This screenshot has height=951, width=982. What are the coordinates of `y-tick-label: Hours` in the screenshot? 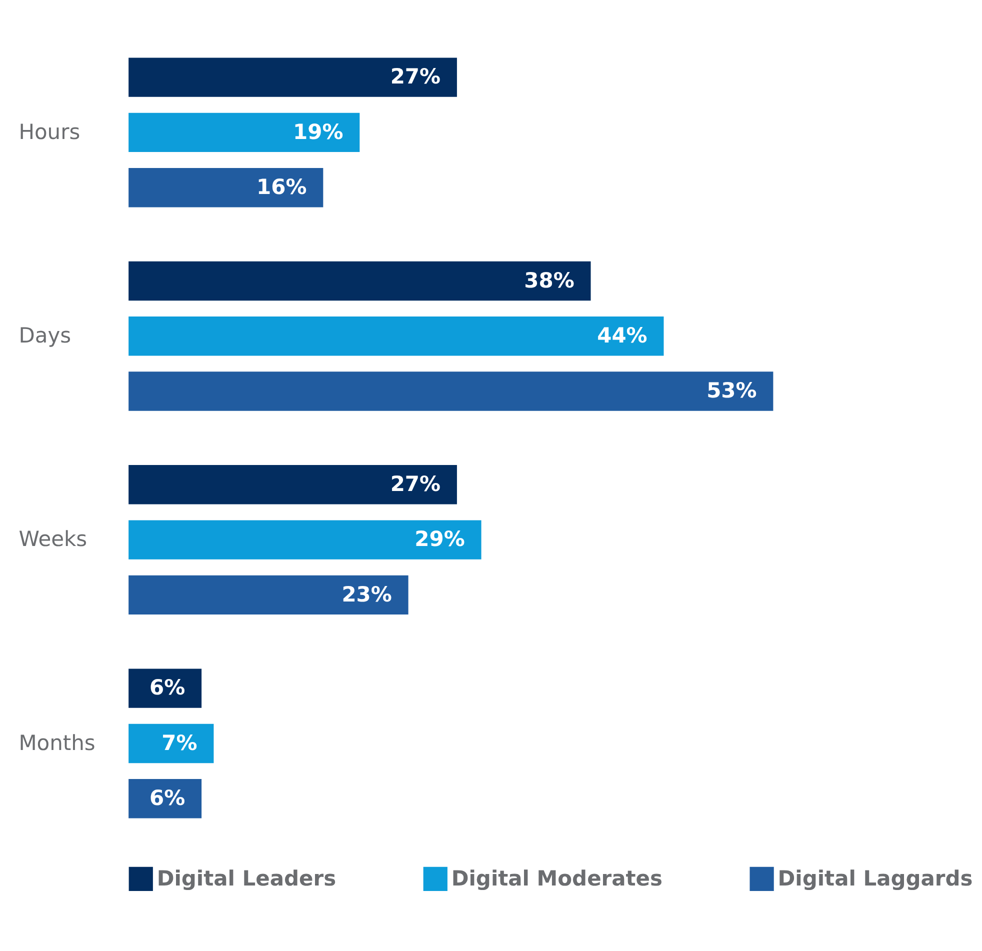 It's located at (49, 132).